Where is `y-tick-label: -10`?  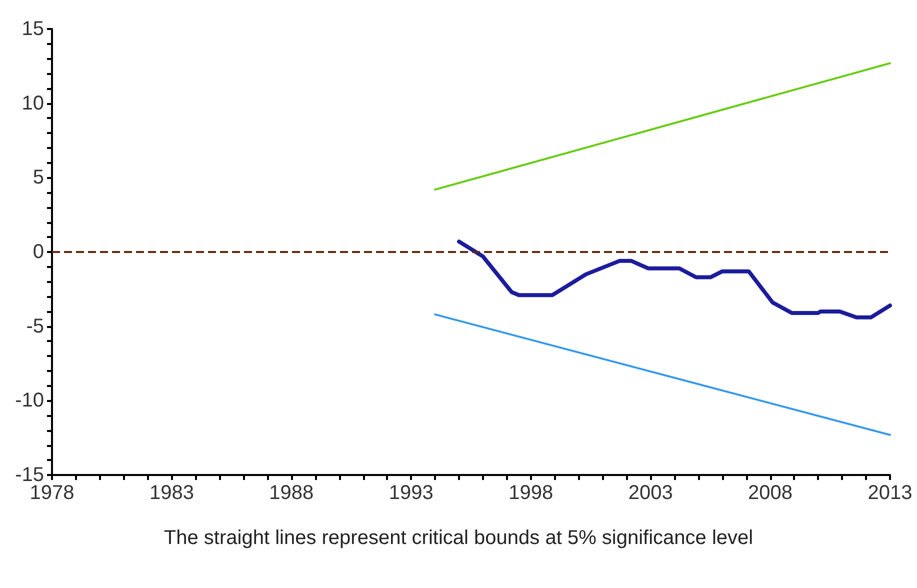 y-tick-label: -10 is located at coordinates (29, 401).